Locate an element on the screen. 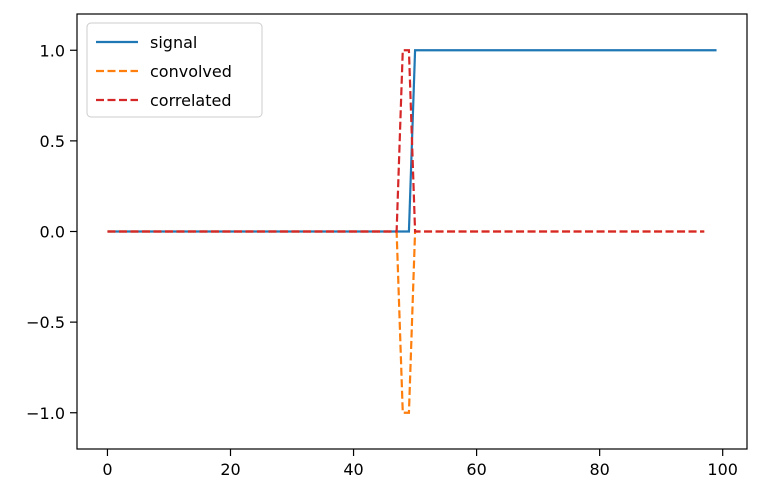  x-tick-label: 40 is located at coordinates (353, 469).